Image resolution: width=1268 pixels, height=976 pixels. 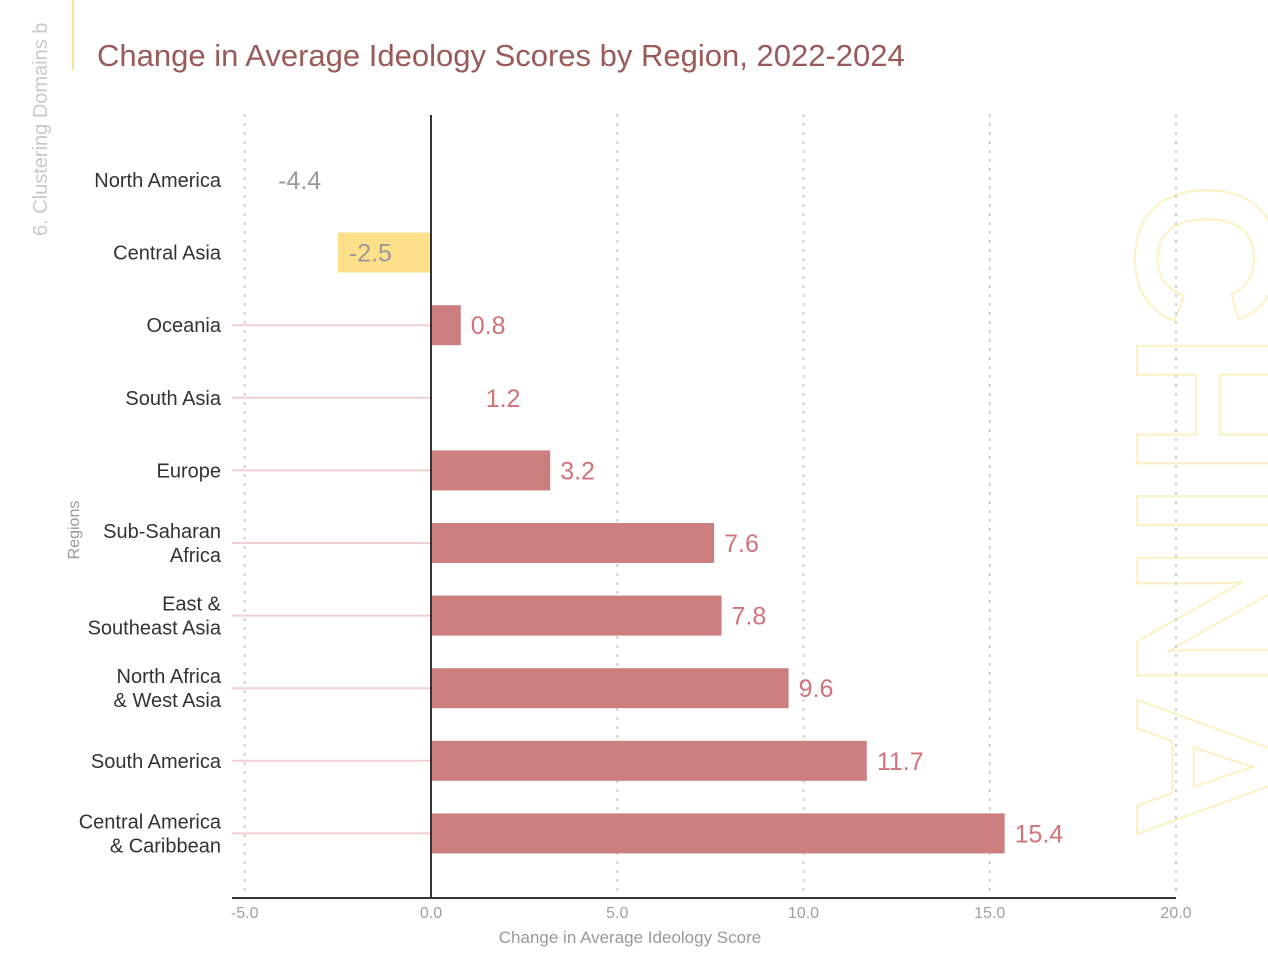 What do you see at coordinates (189, 471) in the screenshot?
I see `category-label: Europe` at bounding box center [189, 471].